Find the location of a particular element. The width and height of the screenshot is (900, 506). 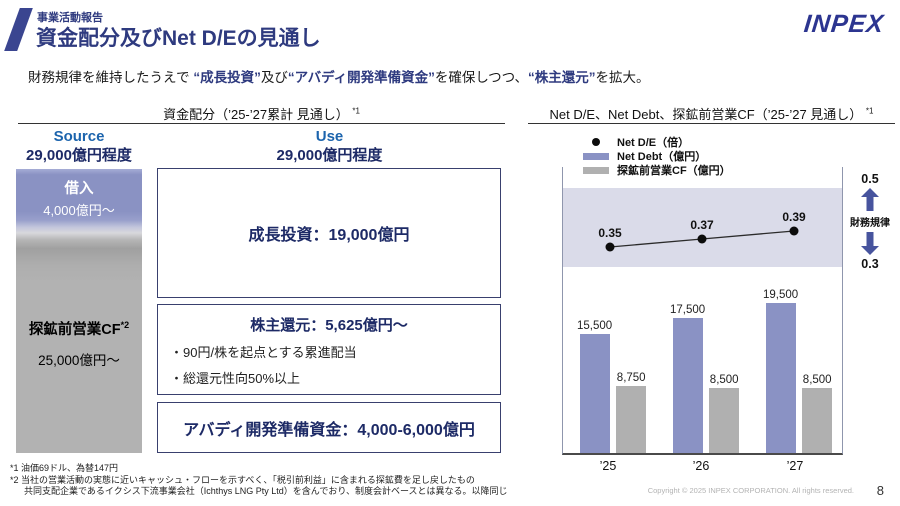

header-accent-bar is located at coordinates (18, 29).